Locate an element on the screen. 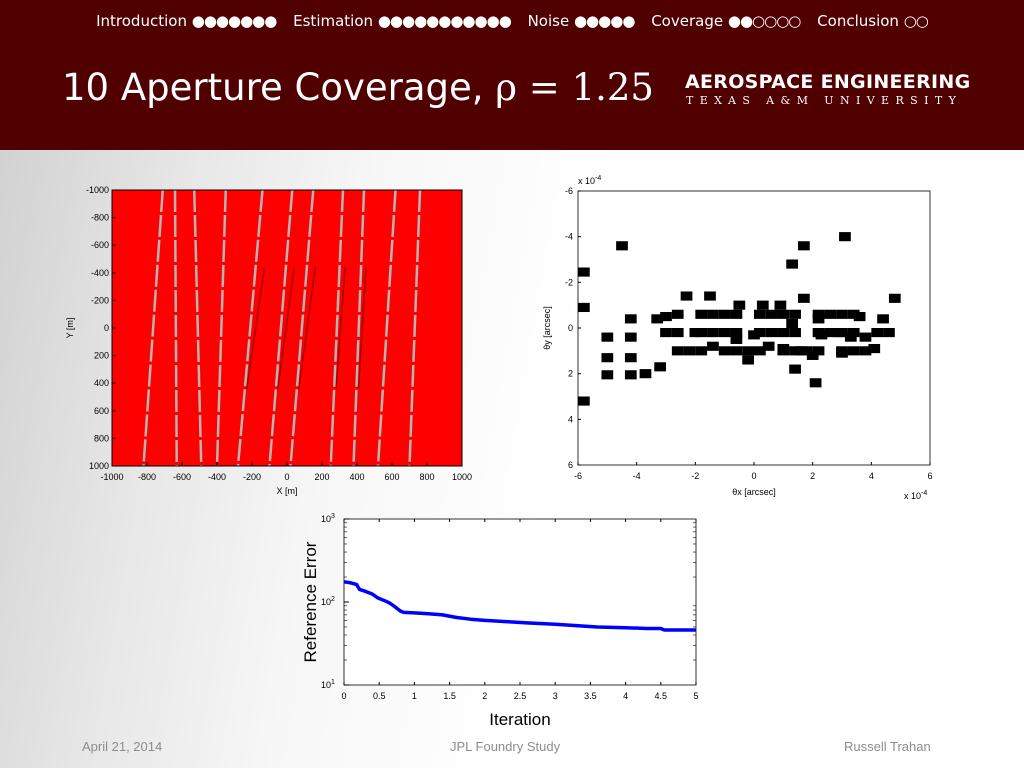 The height and width of the screenshot is (768, 1024). nav-section-conclusion: Conclusion ○○ is located at coordinates (873, 21).